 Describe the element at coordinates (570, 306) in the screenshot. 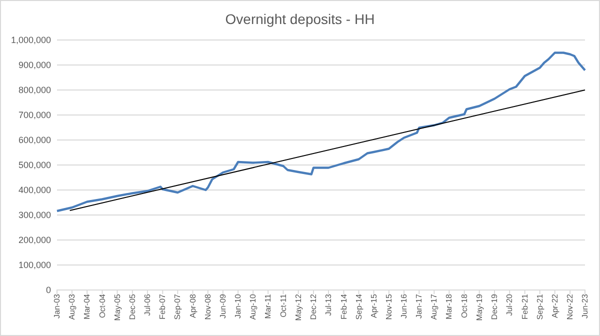

I see `x-tick-label: Nov-22` at that location.